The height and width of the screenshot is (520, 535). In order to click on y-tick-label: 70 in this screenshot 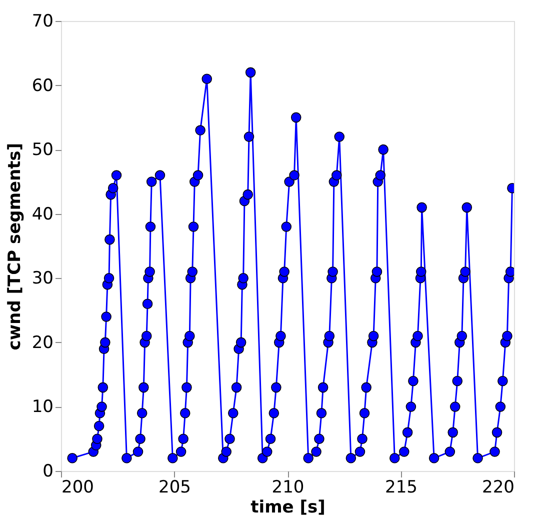, I will do `click(43, 22)`.